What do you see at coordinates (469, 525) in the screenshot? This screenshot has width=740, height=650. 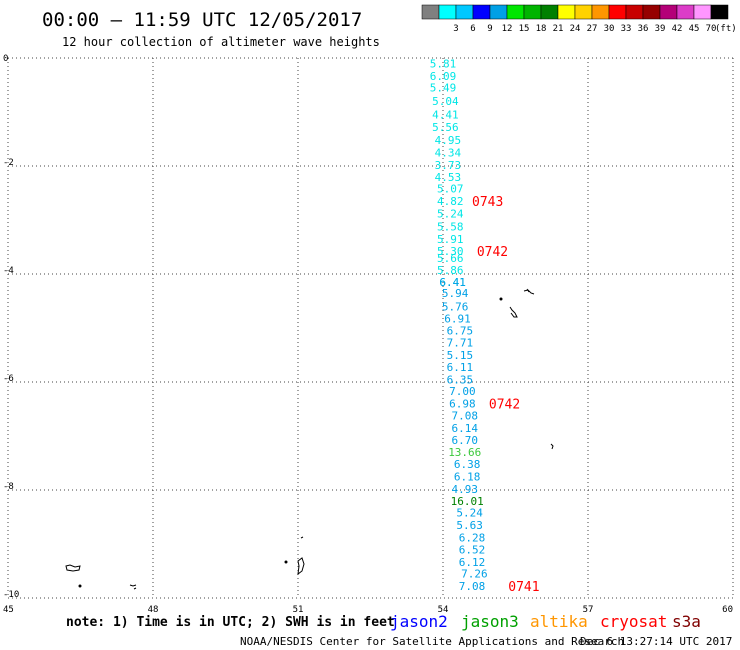 I see `wave-height-point: 5.63` at bounding box center [469, 525].